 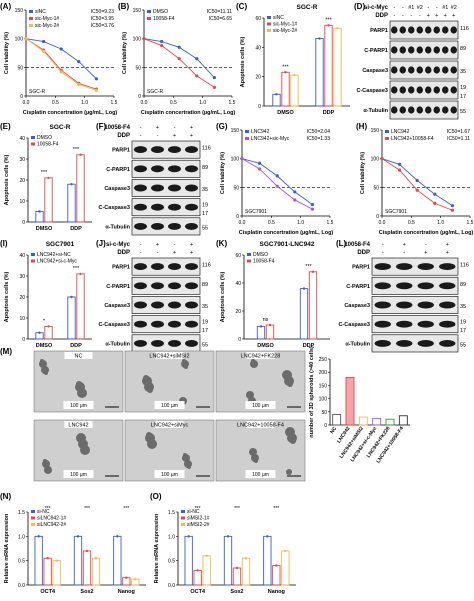 I want to click on x-tick-label: OCT4, so click(x=48, y=592).